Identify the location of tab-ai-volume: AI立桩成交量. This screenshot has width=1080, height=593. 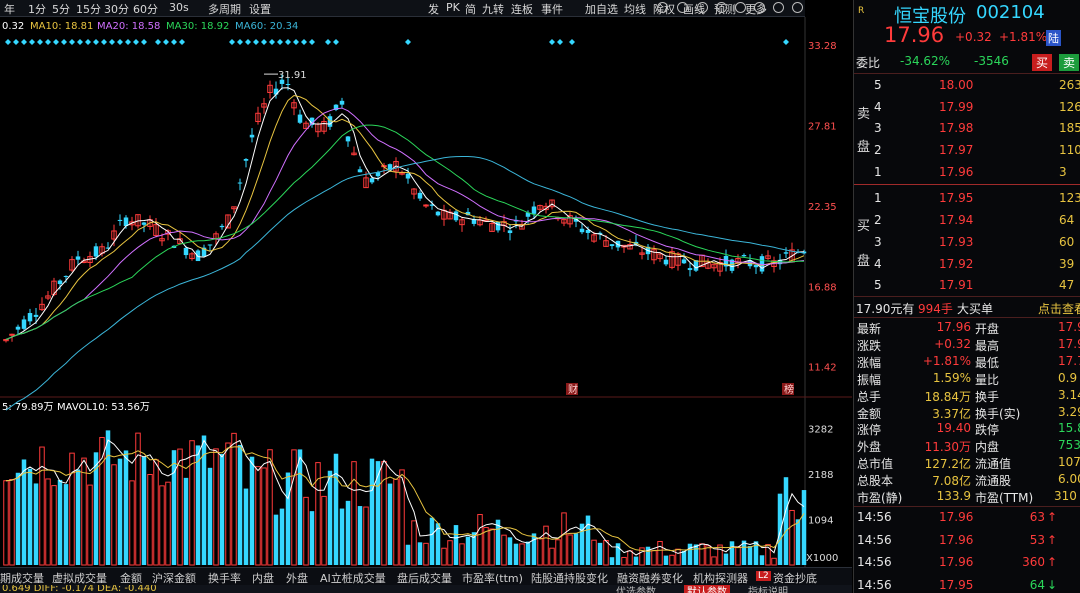
(353, 578).